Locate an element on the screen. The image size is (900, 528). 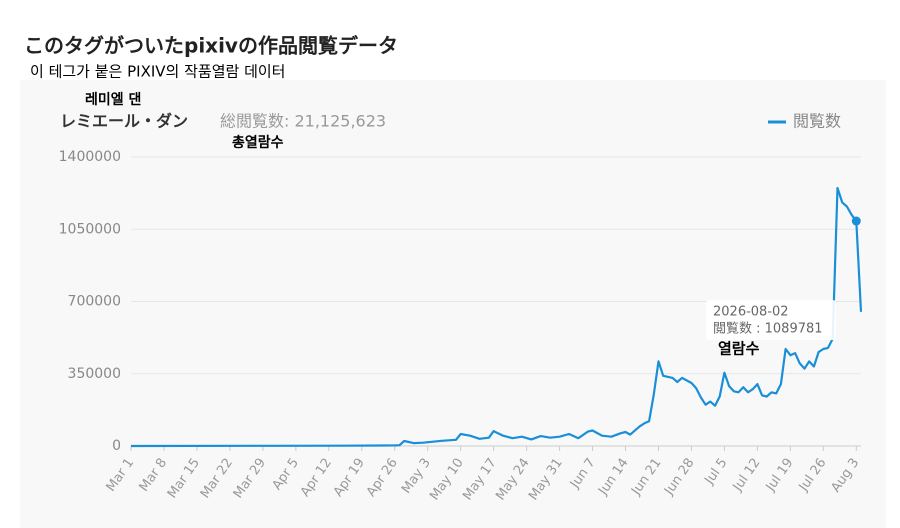
total-views-note: 총열람수 is located at coordinates (258, 142).